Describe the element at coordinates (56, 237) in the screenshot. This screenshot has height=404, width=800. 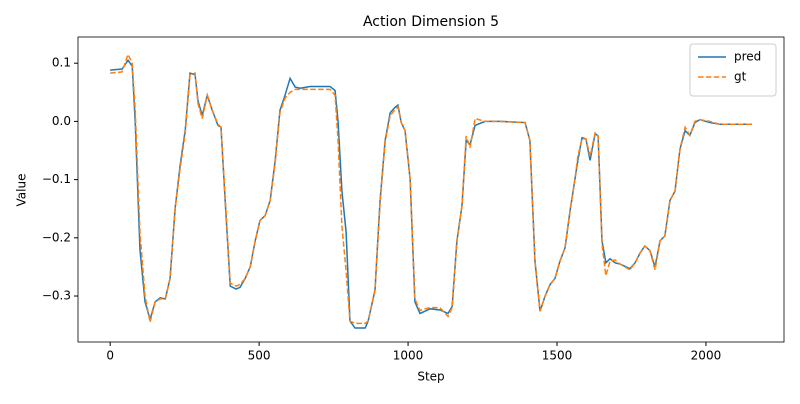
I see `y-tick-label: −0.2` at that location.